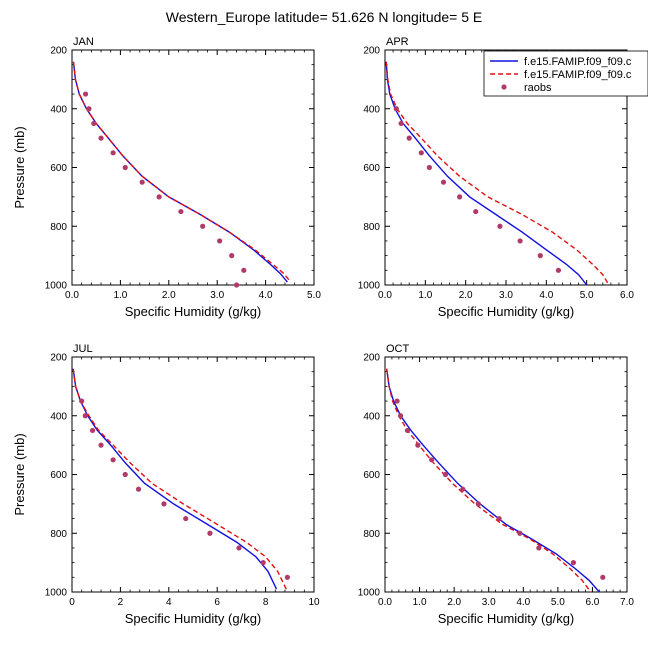  I want to click on panel-title-oct: OCT, so click(398, 349).